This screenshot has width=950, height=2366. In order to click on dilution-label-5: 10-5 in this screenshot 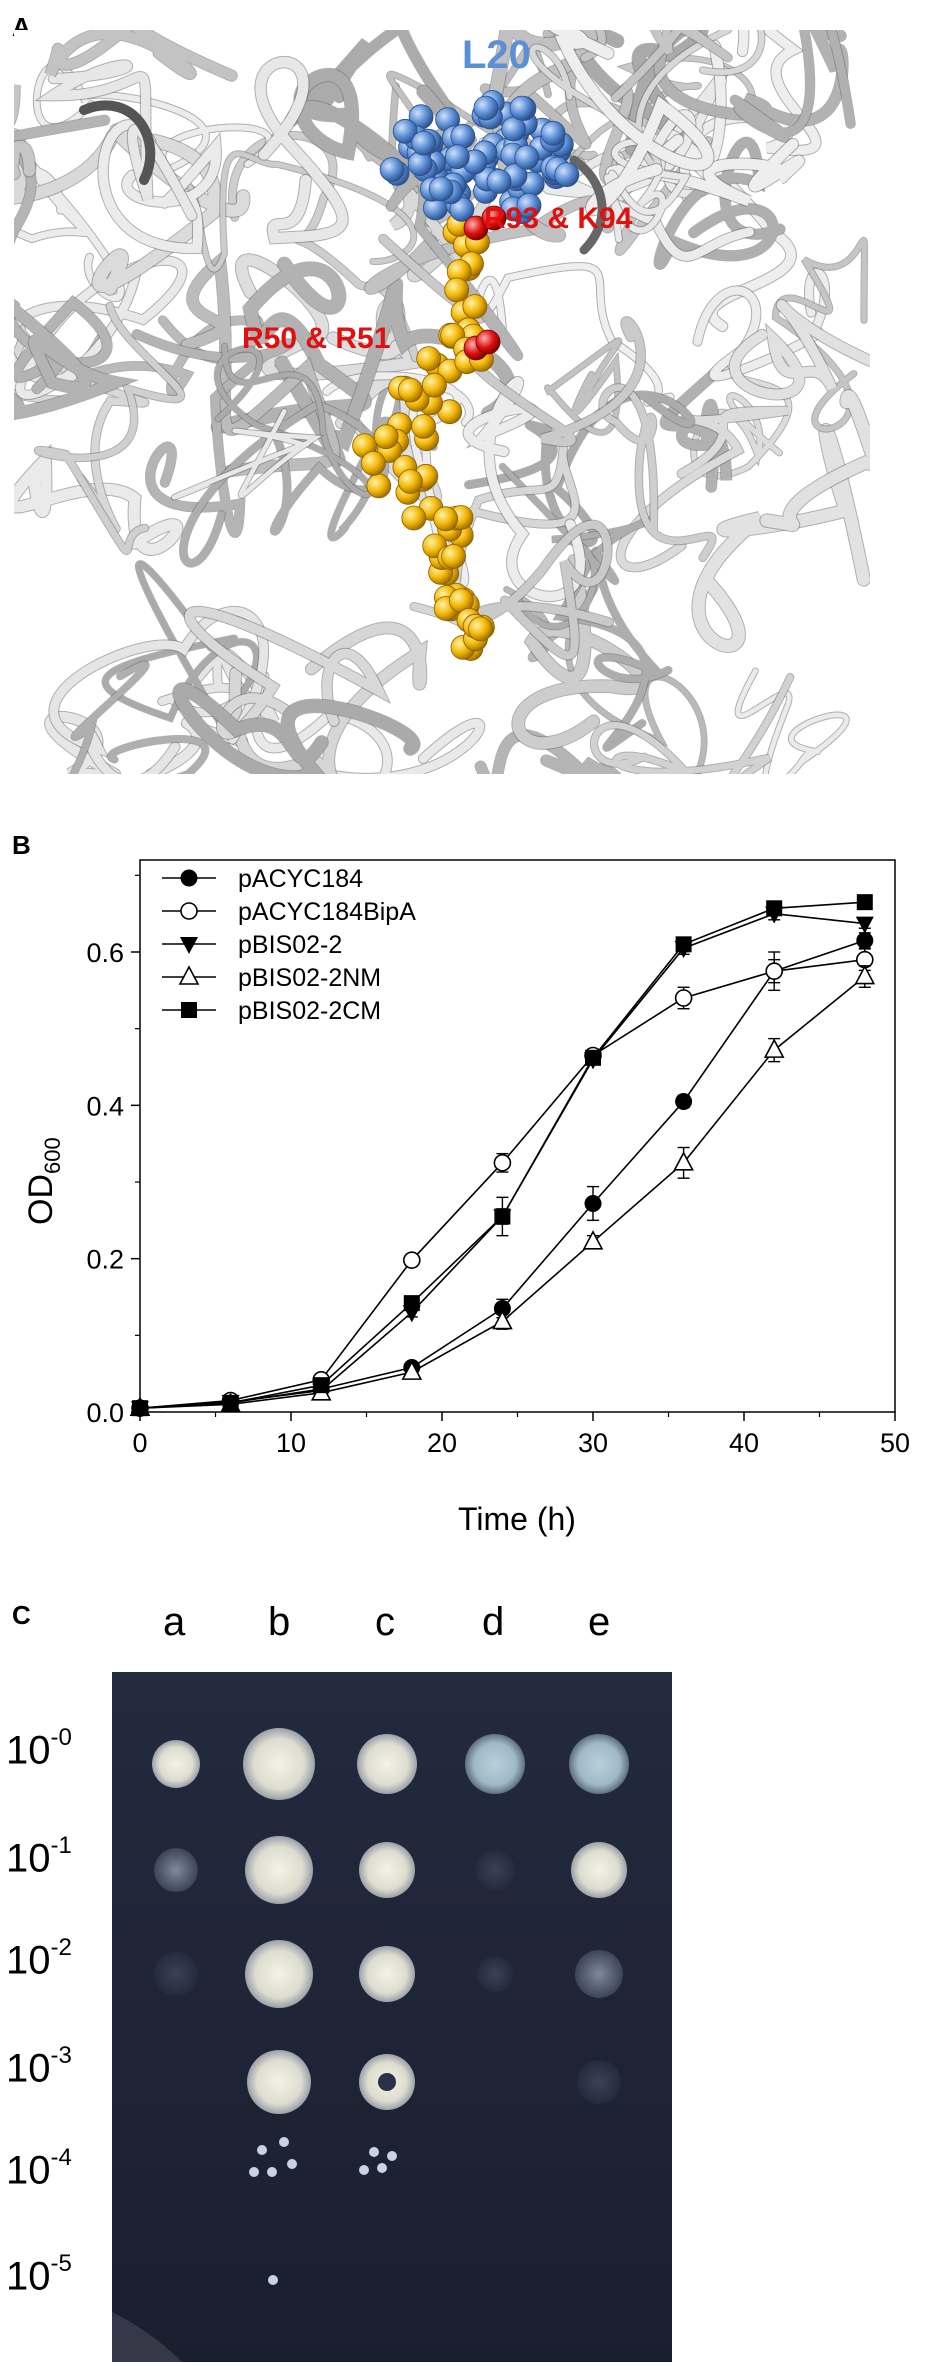, I will do `click(39, 2274)`.